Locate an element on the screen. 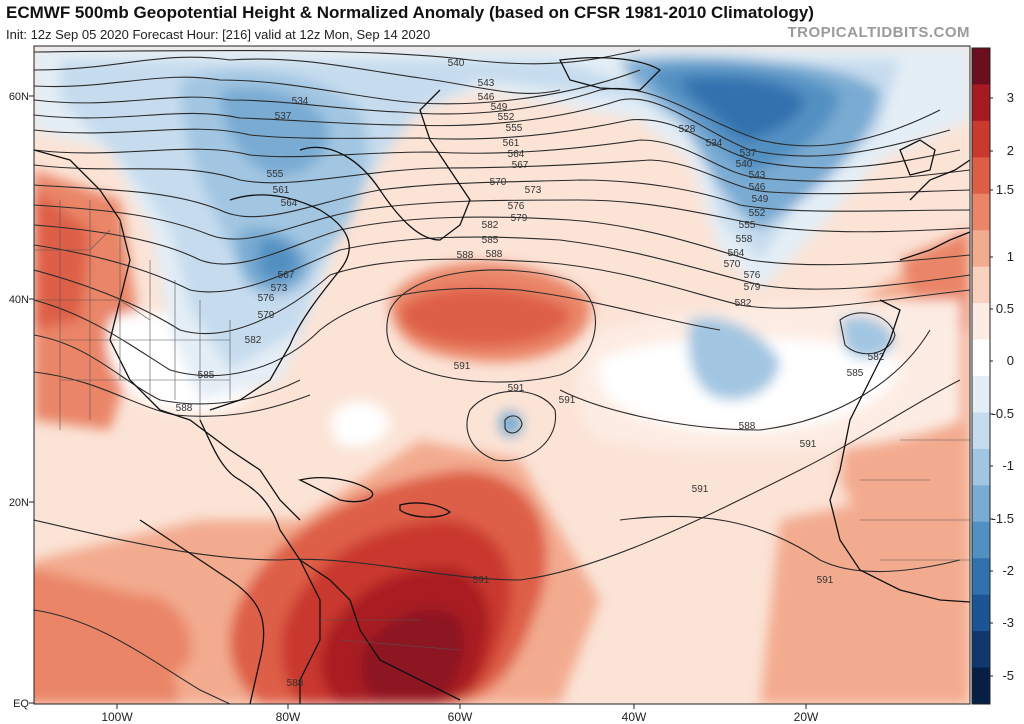 The width and height of the screenshot is (1024, 724). colorbar-label: 0.5 is located at coordinates (1005, 308).